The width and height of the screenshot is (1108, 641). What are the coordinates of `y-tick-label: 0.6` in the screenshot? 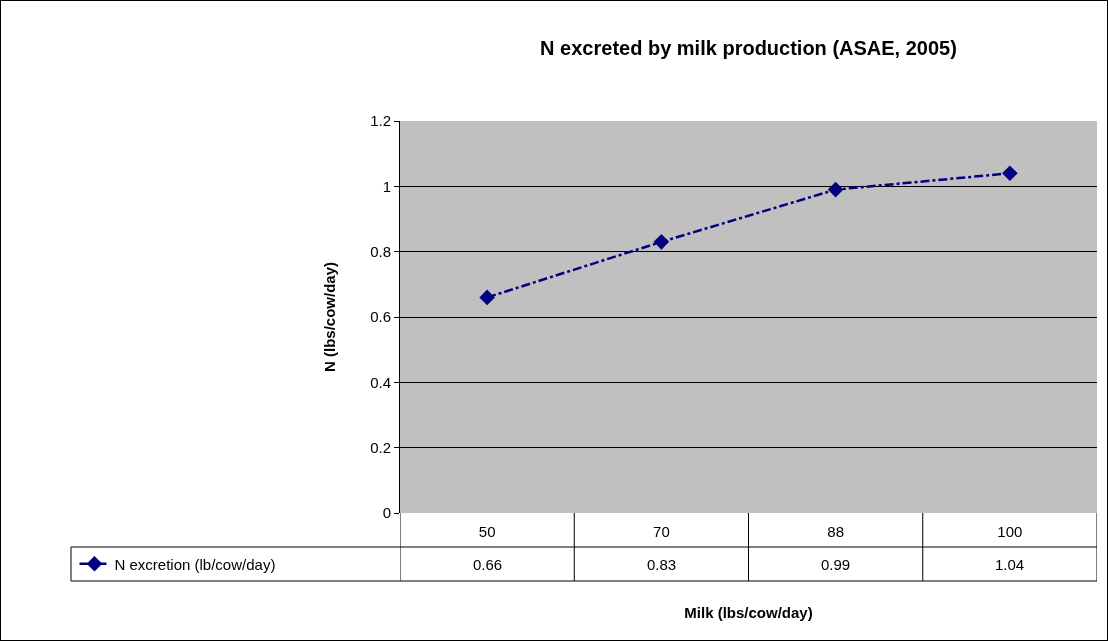 It's located at (380, 317).